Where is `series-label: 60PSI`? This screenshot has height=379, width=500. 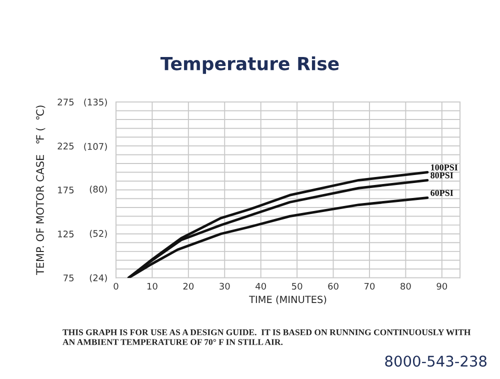
series-label: 60PSI is located at coordinates (442, 193).